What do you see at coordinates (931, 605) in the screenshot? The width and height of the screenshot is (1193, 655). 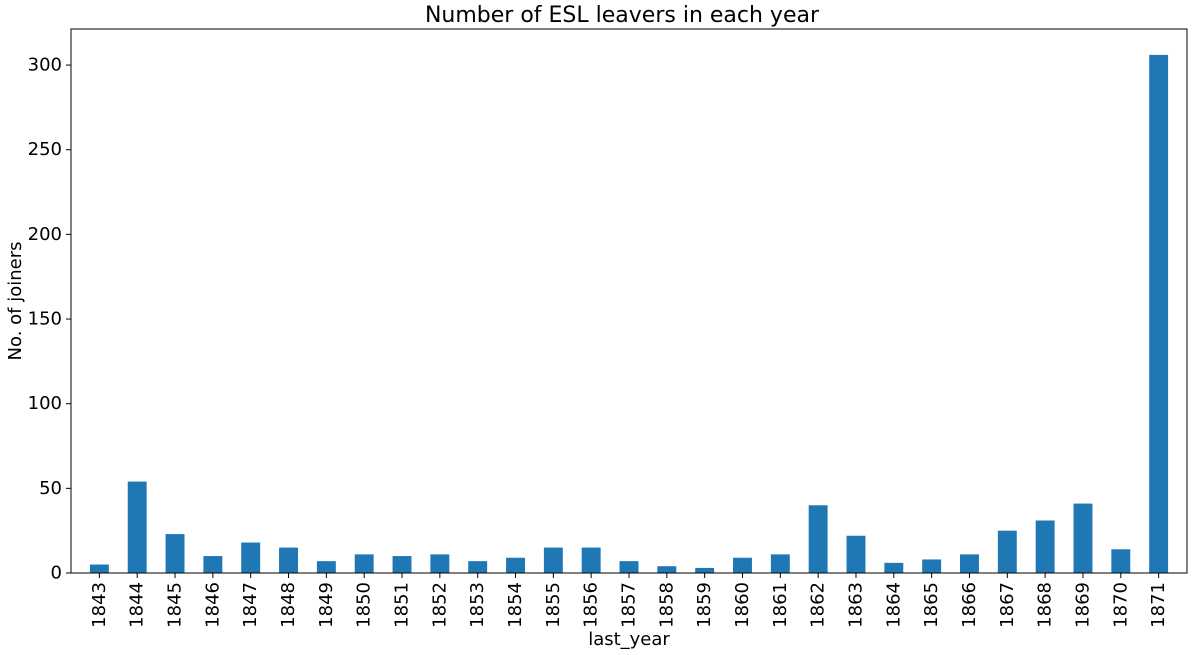 I see `x-tick-label-1865: 1865` at bounding box center [931, 605].